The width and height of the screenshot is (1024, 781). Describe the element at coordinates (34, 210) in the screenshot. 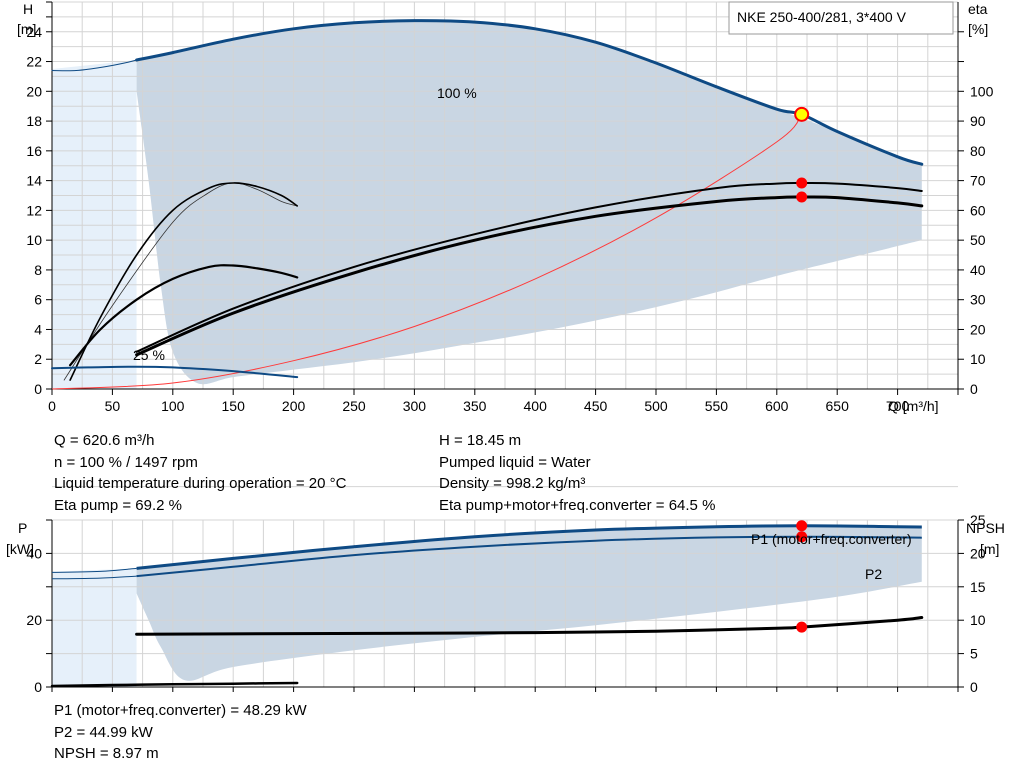

I see `y-tick-label: 12` at that location.